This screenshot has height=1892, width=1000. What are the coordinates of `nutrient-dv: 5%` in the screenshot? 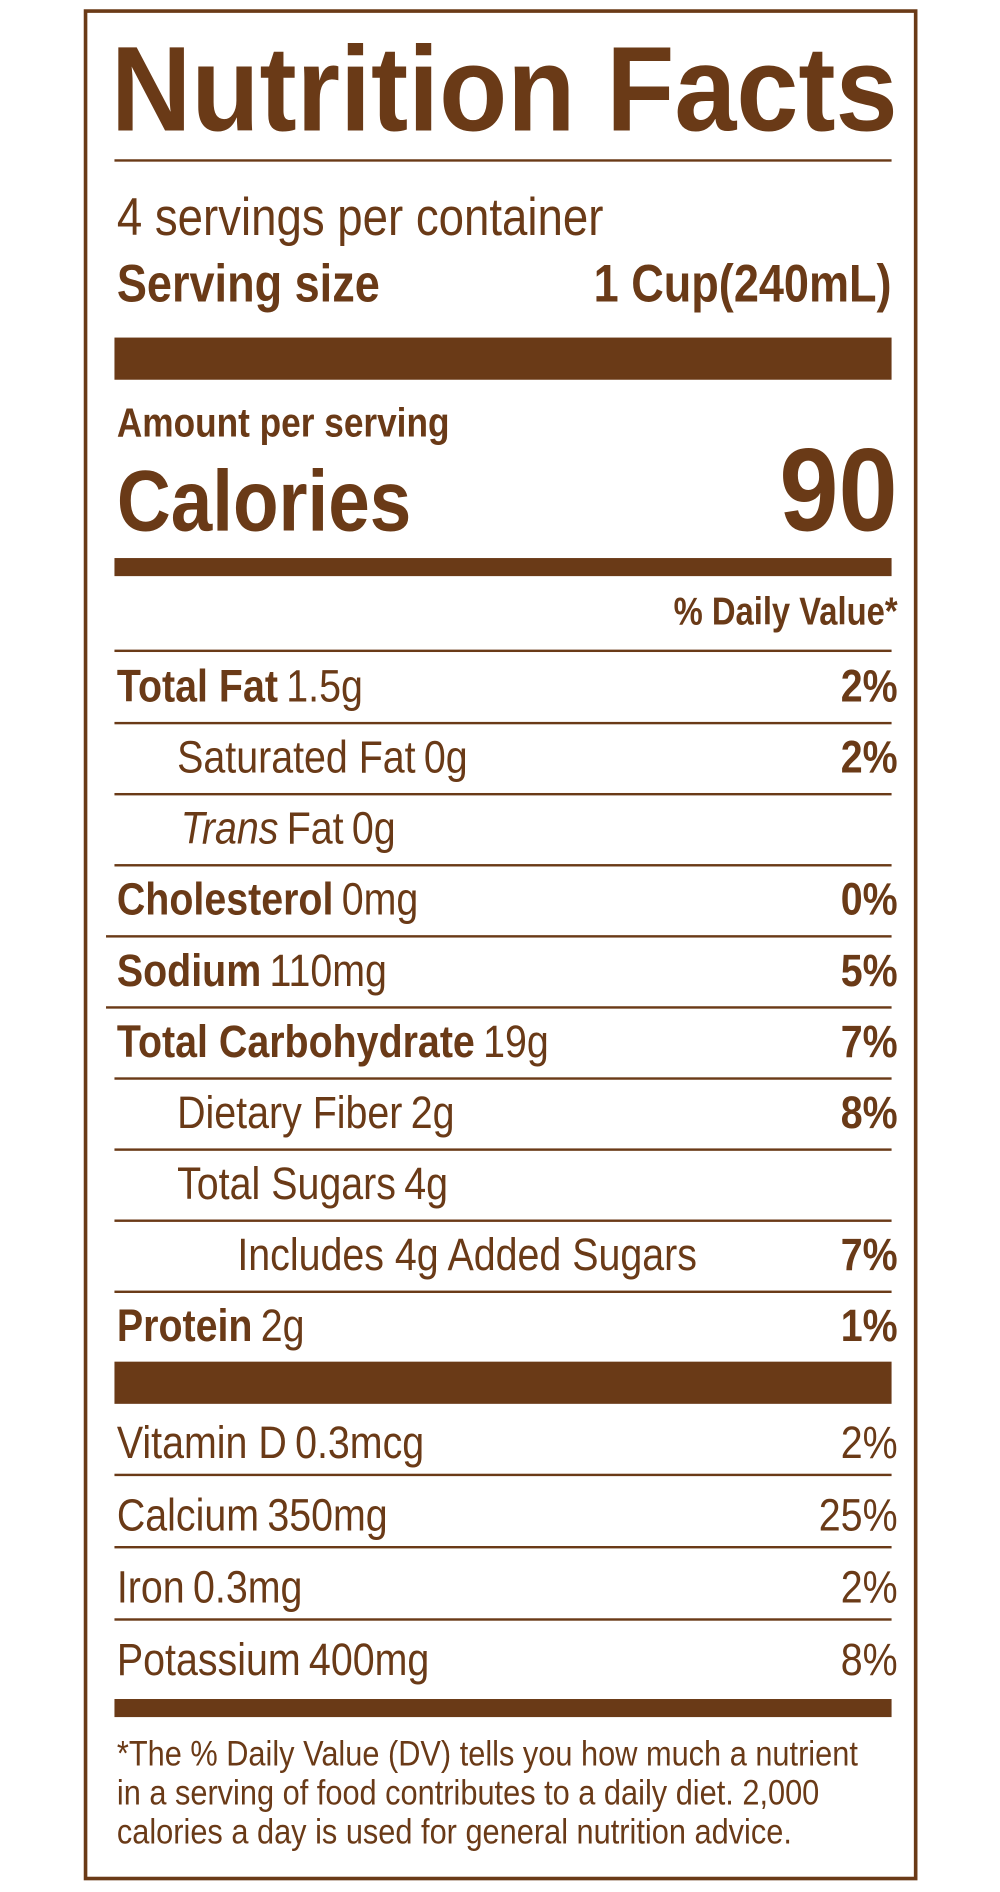 It's located at (869, 970).